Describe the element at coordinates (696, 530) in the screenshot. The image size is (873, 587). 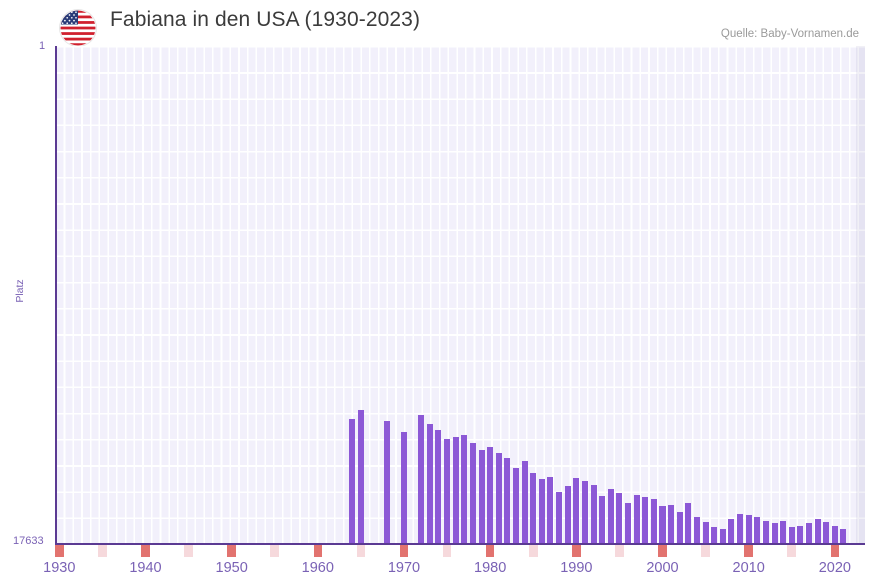
I see `bar-2004` at that location.